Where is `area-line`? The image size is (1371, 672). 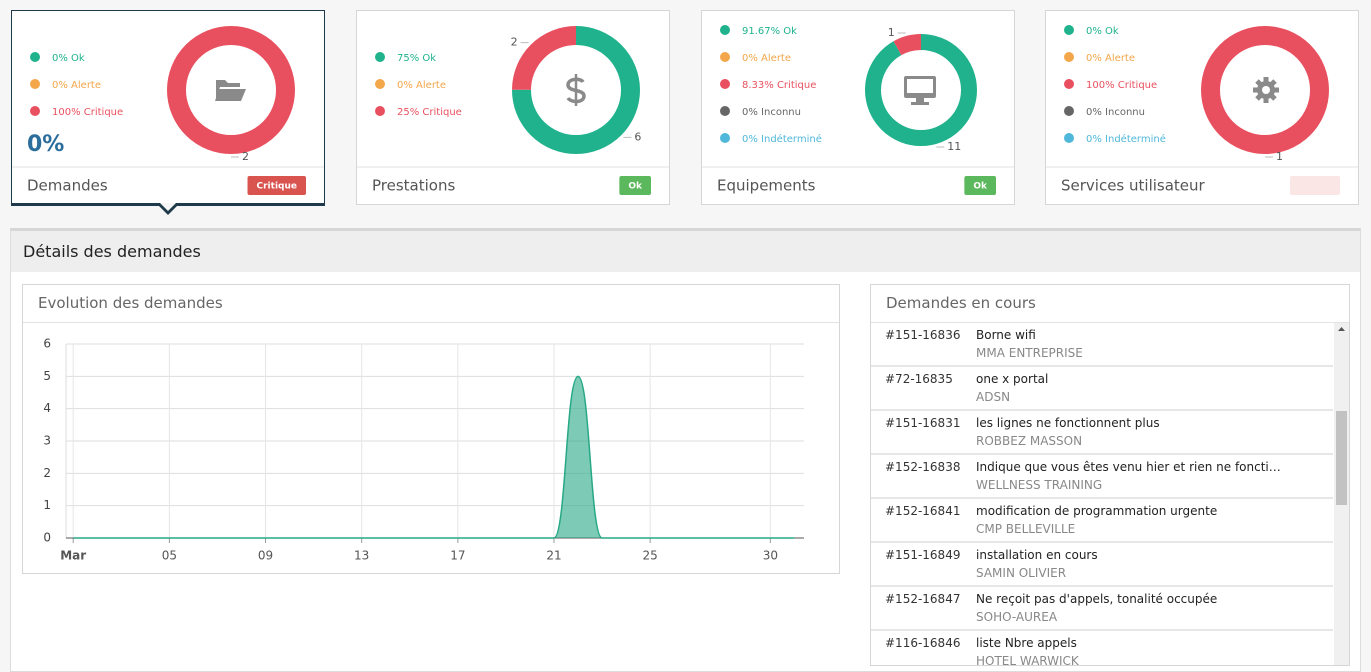
area-line is located at coordinates (434, 457).